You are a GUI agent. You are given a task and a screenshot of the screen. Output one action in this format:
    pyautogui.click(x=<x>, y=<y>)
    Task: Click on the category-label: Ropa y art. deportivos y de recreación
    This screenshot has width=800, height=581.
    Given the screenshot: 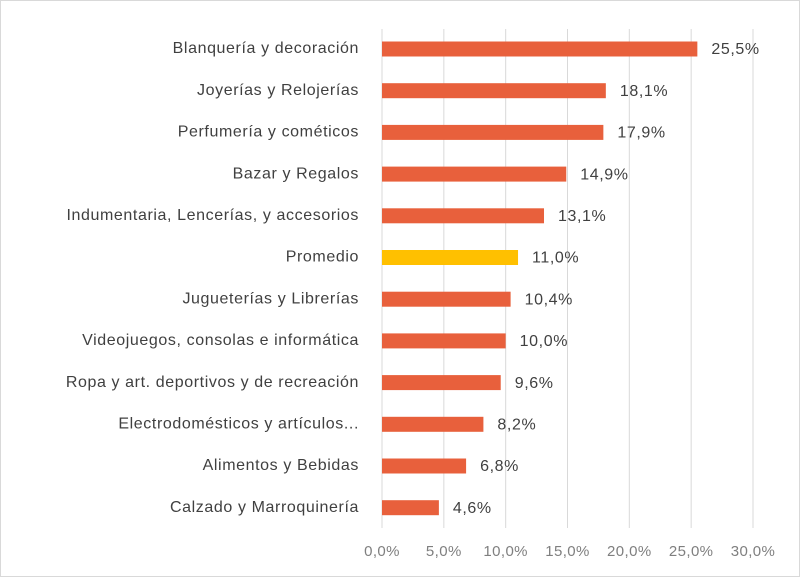 What is the action you would take?
    pyautogui.click(x=212, y=382)
    